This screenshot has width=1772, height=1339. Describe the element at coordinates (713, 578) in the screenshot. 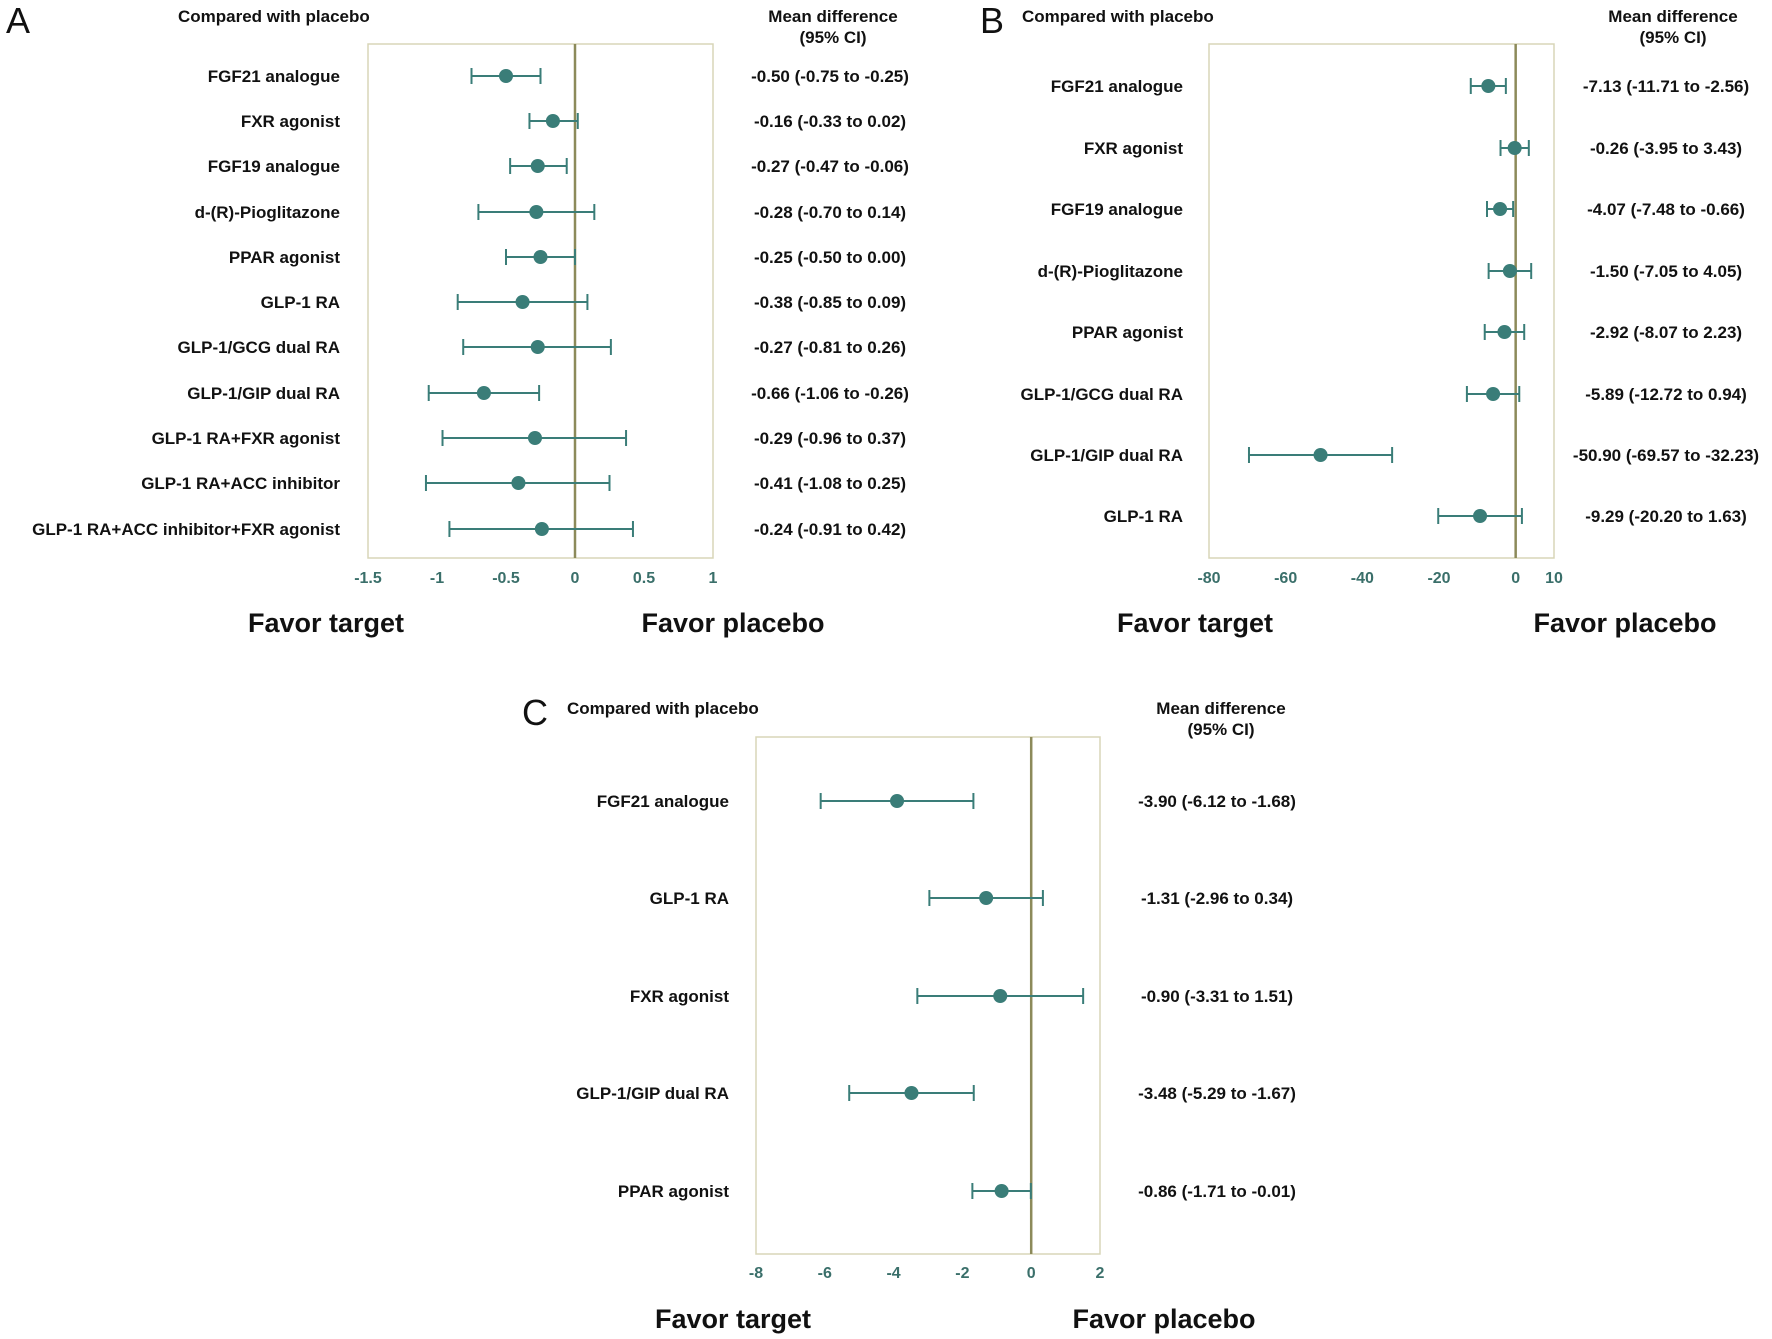

I see `x-tick-label: 1` at that location.